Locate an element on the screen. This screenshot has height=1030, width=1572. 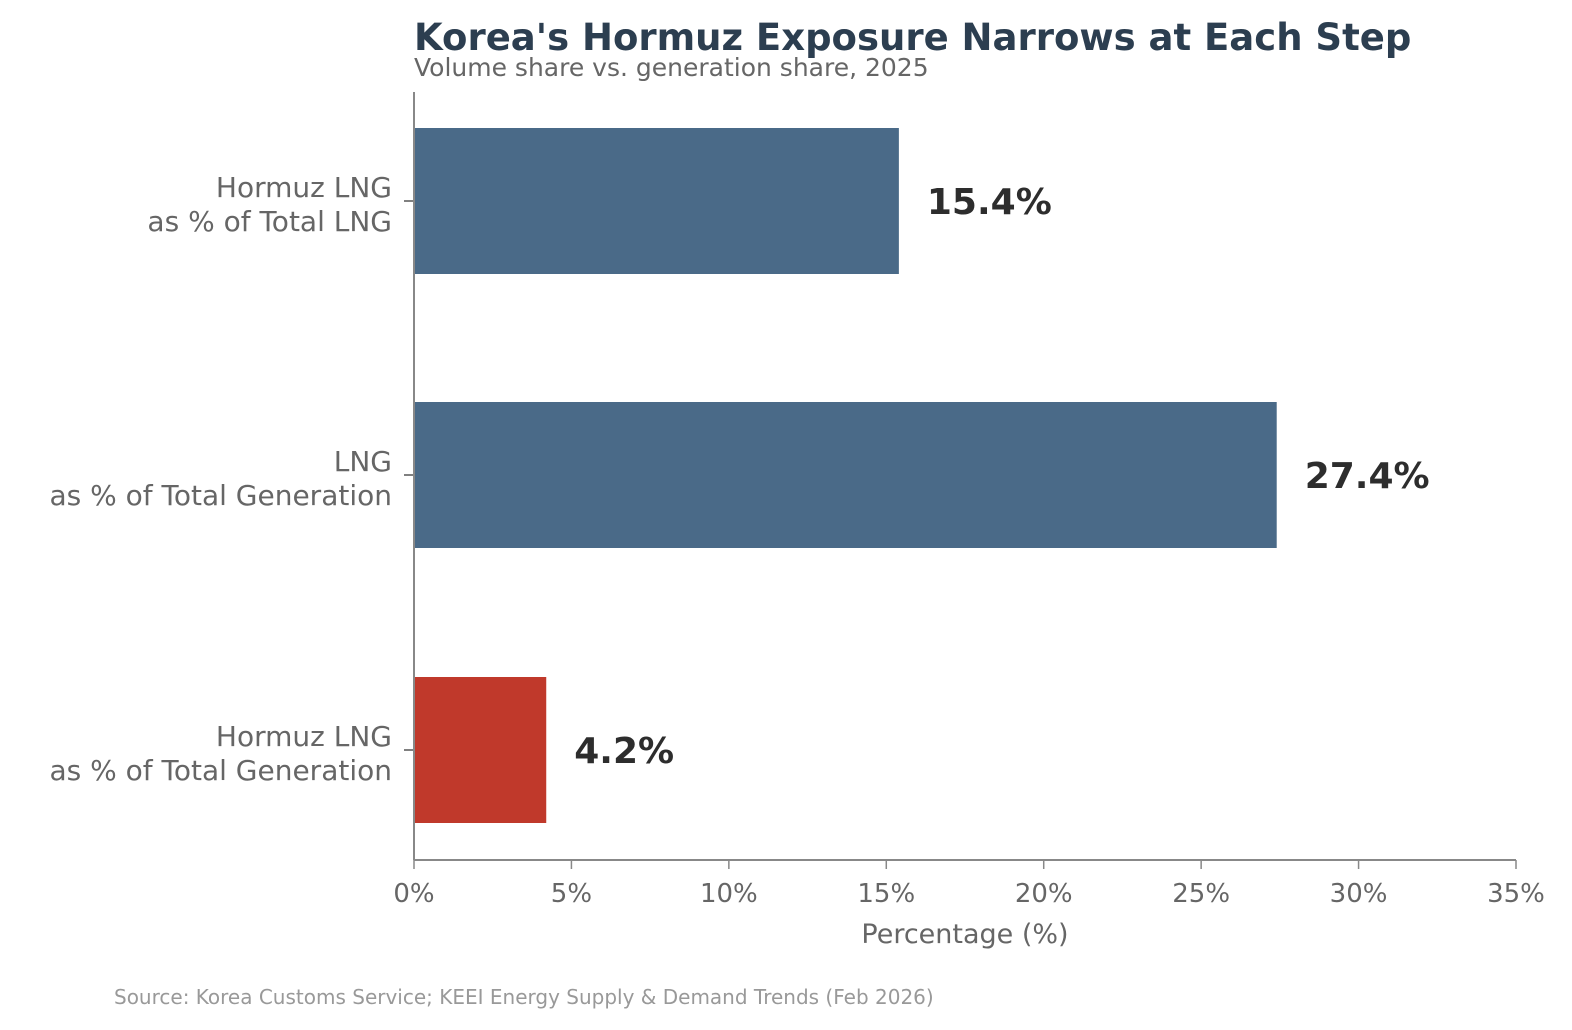
x-tick-label-0: 0% is located at coordinates (413, 894).